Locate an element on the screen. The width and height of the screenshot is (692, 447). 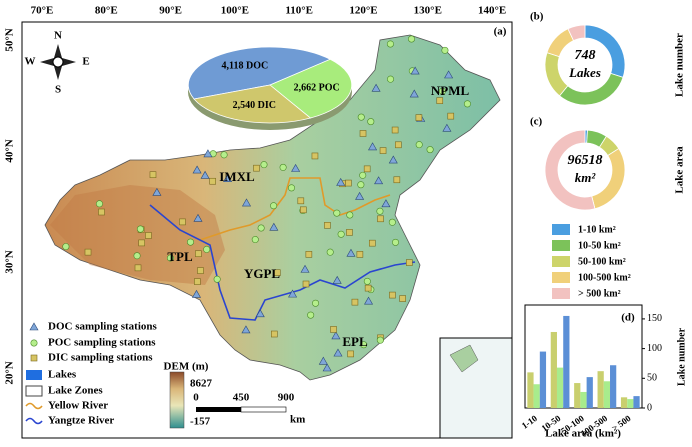
yellow-swatch is located at coordinates (34, 406).